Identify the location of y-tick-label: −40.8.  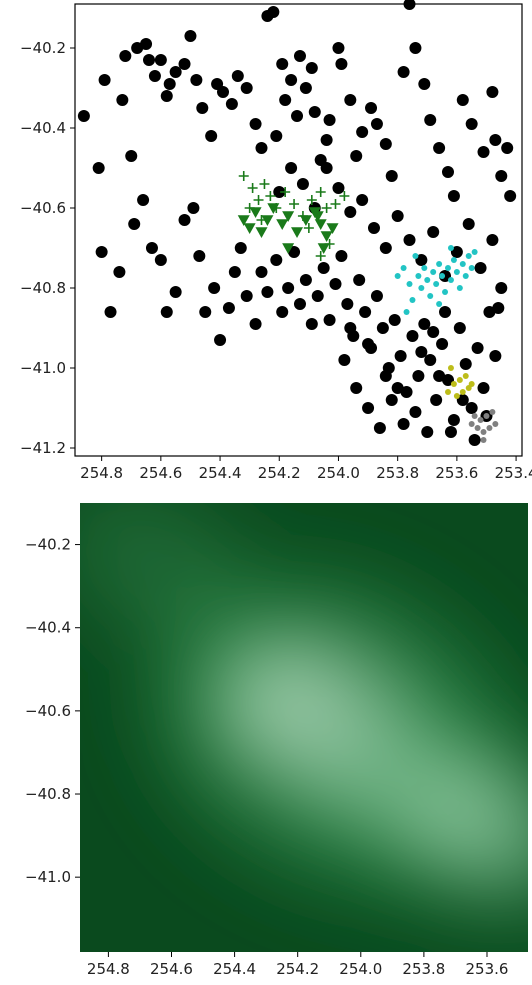
(43, 288).